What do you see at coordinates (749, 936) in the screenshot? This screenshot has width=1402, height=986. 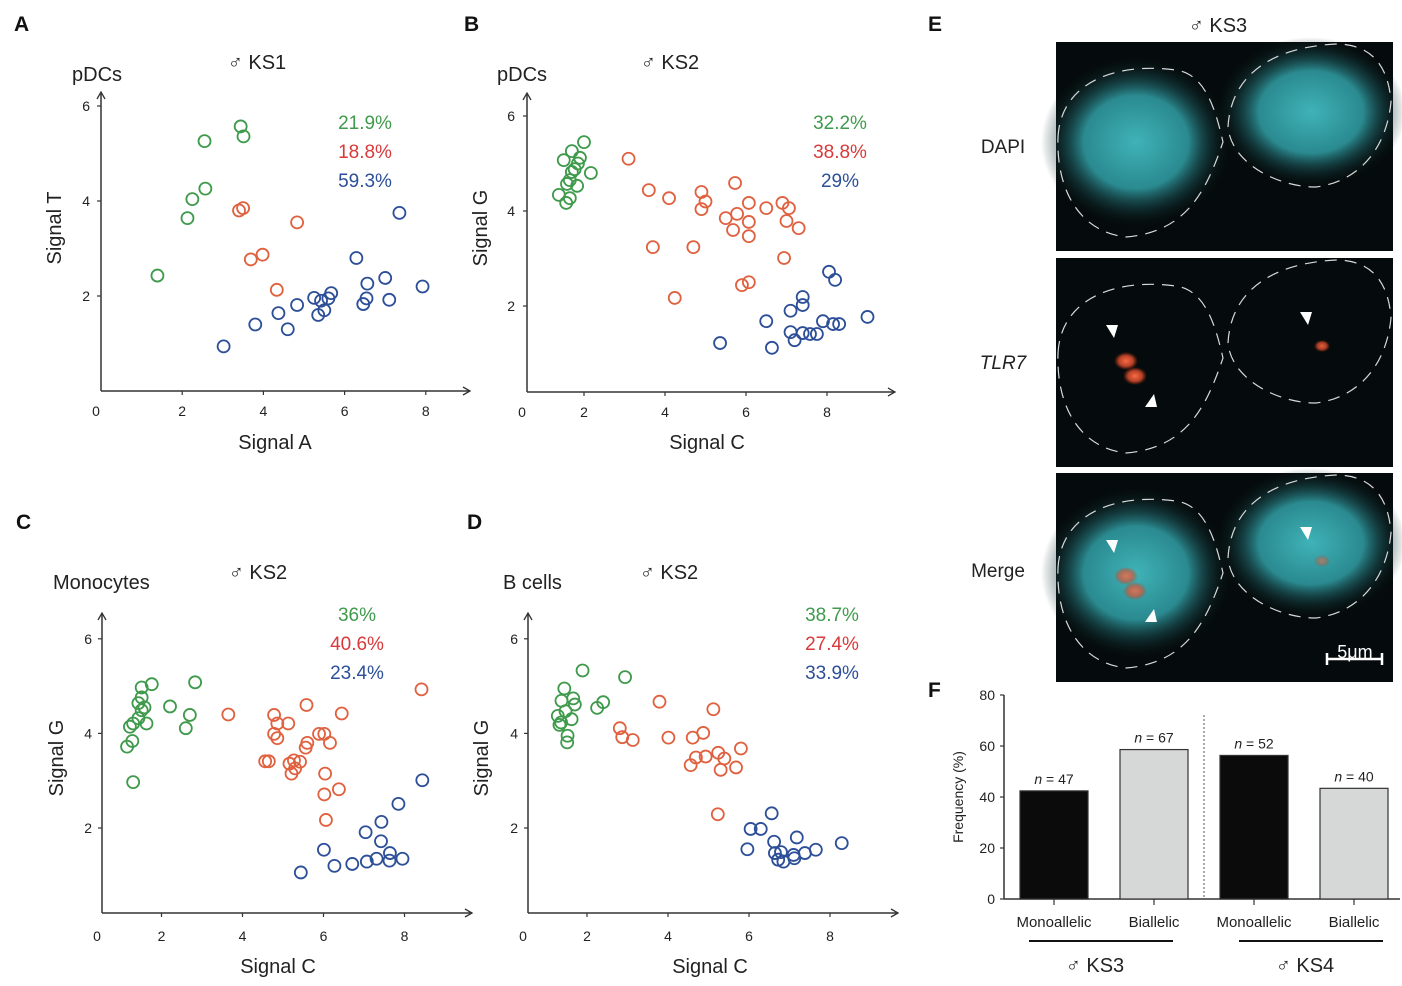 I see `x-tick-label: 6` at bounding box center [749, 936].